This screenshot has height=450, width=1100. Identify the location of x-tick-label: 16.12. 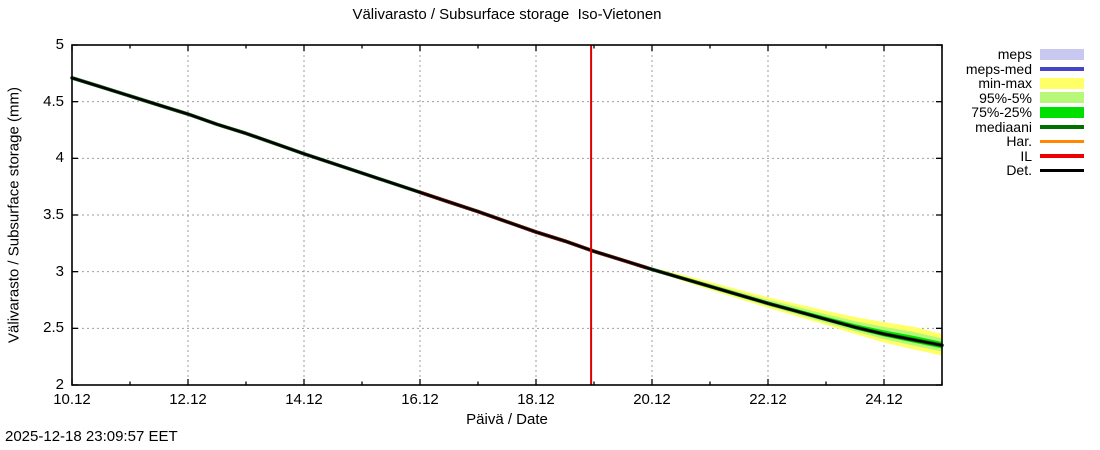
(420, 399).